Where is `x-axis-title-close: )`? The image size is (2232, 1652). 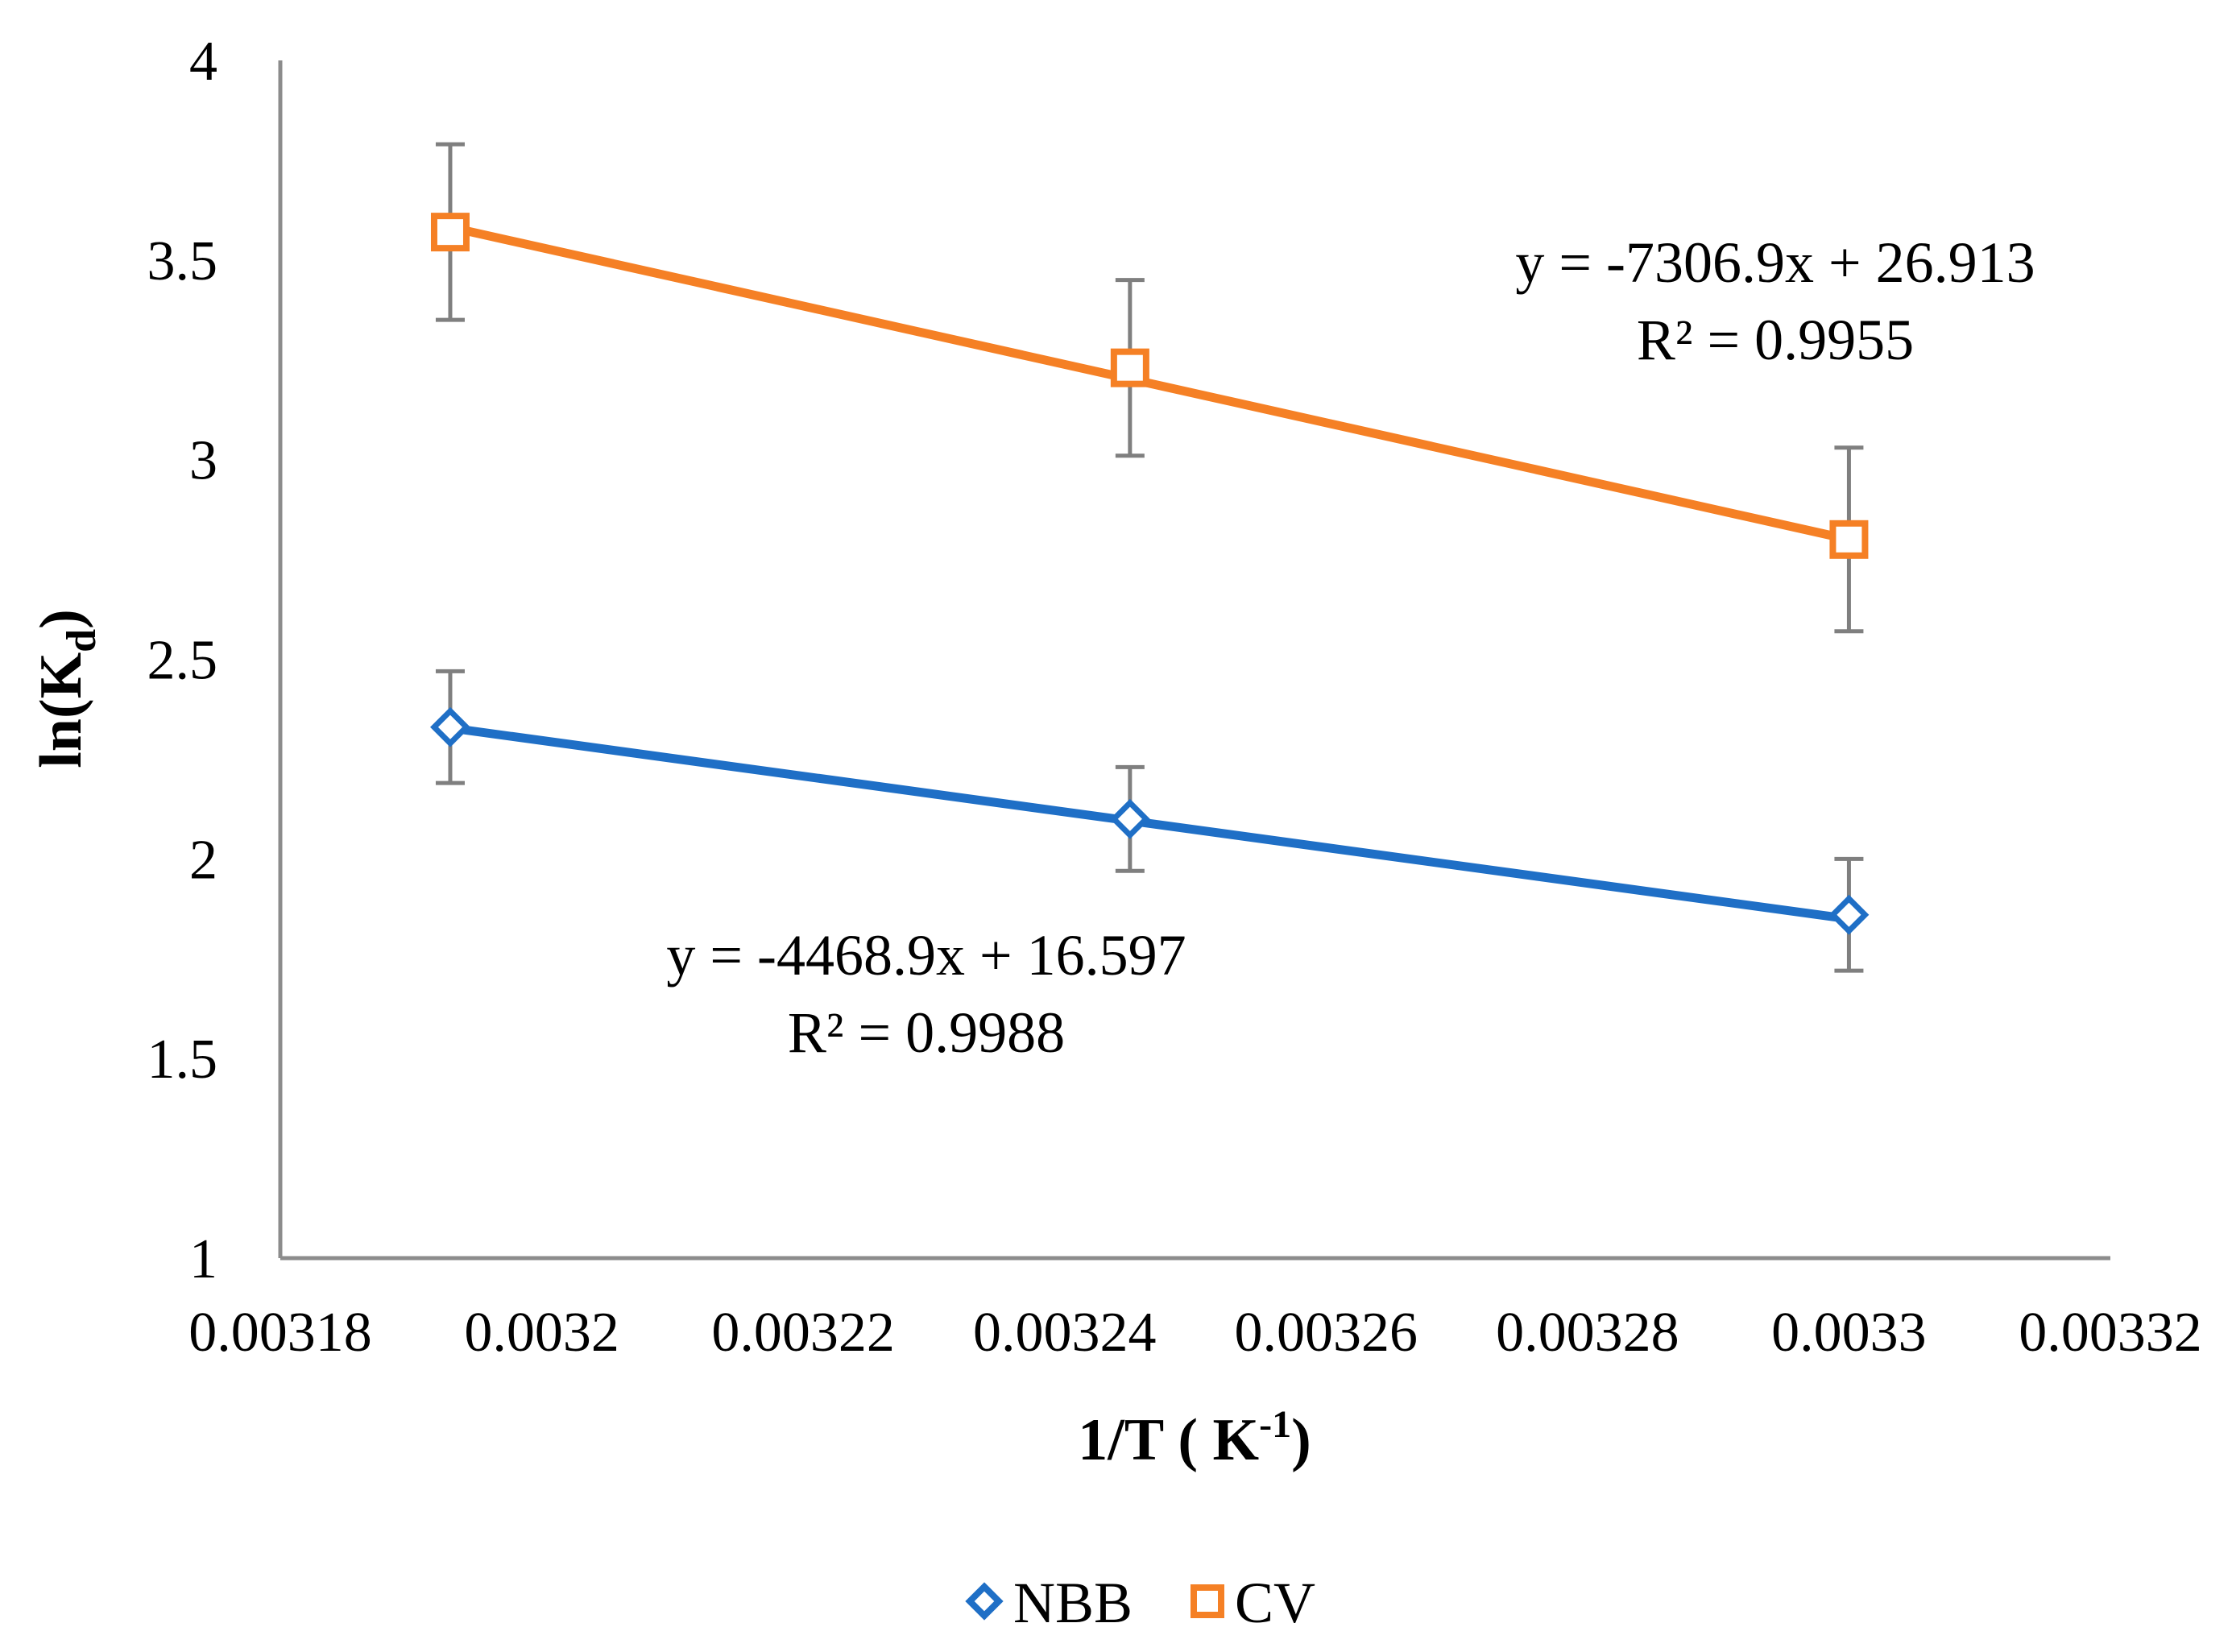 x-axis-title-close: ) is located at coordinates (1301, 1440).